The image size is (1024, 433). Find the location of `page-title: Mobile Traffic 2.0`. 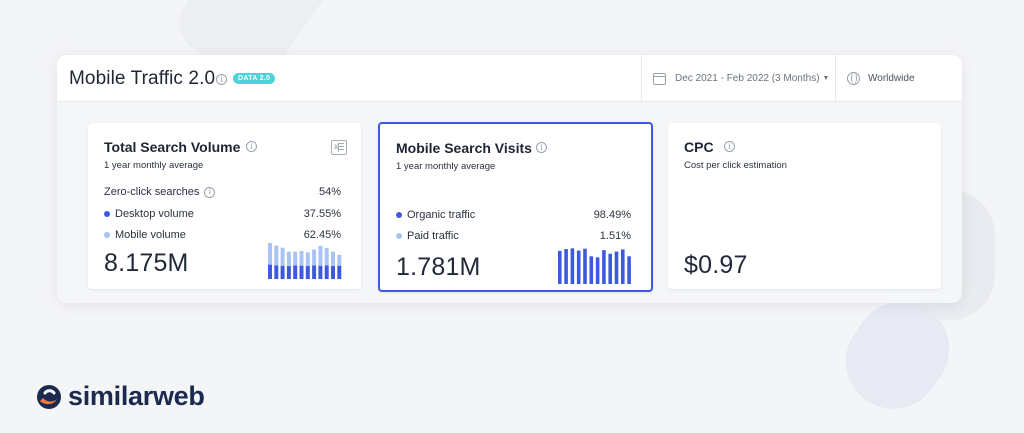

page-title: Mobile Traffic 2.0 is located at coordinates (142, 78).